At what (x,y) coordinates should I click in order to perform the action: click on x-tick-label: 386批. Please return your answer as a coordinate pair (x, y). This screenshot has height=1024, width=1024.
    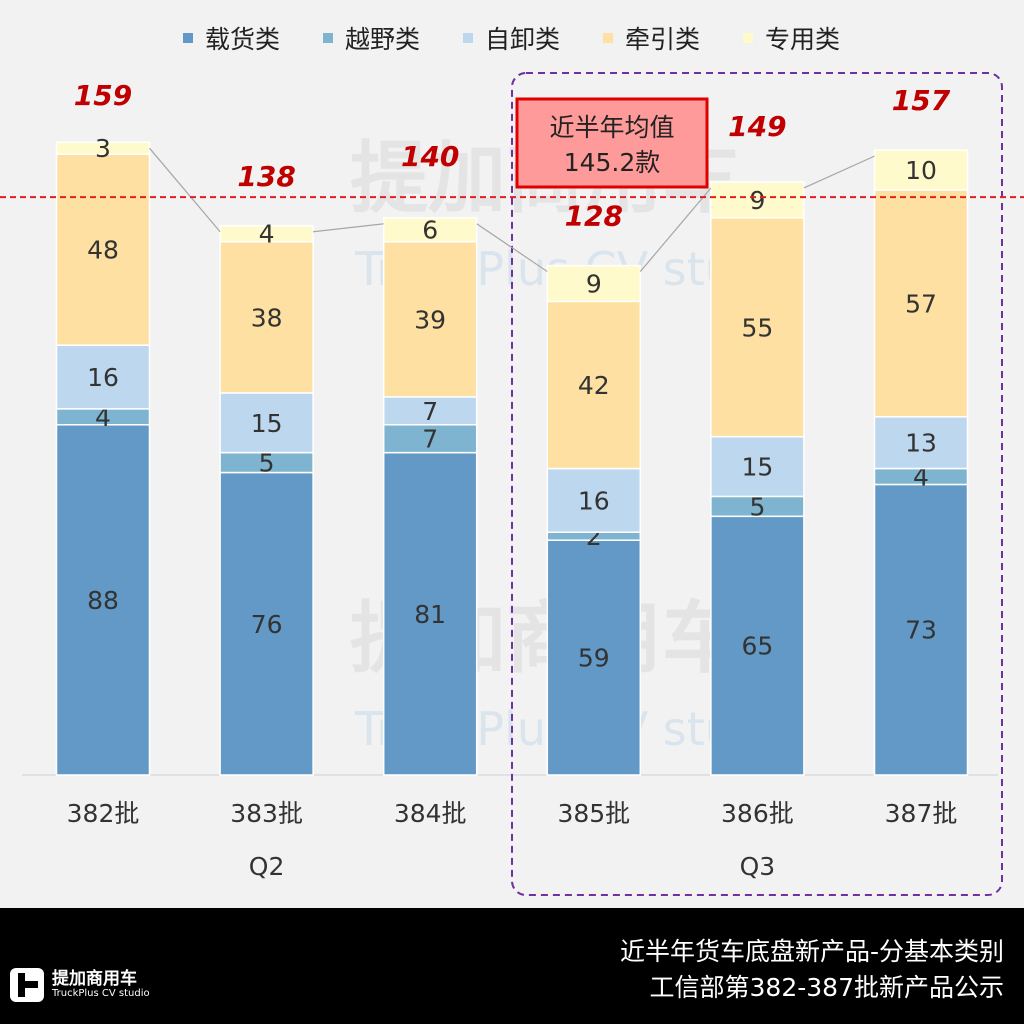
    Looking at the image, I should click on (757, 813).